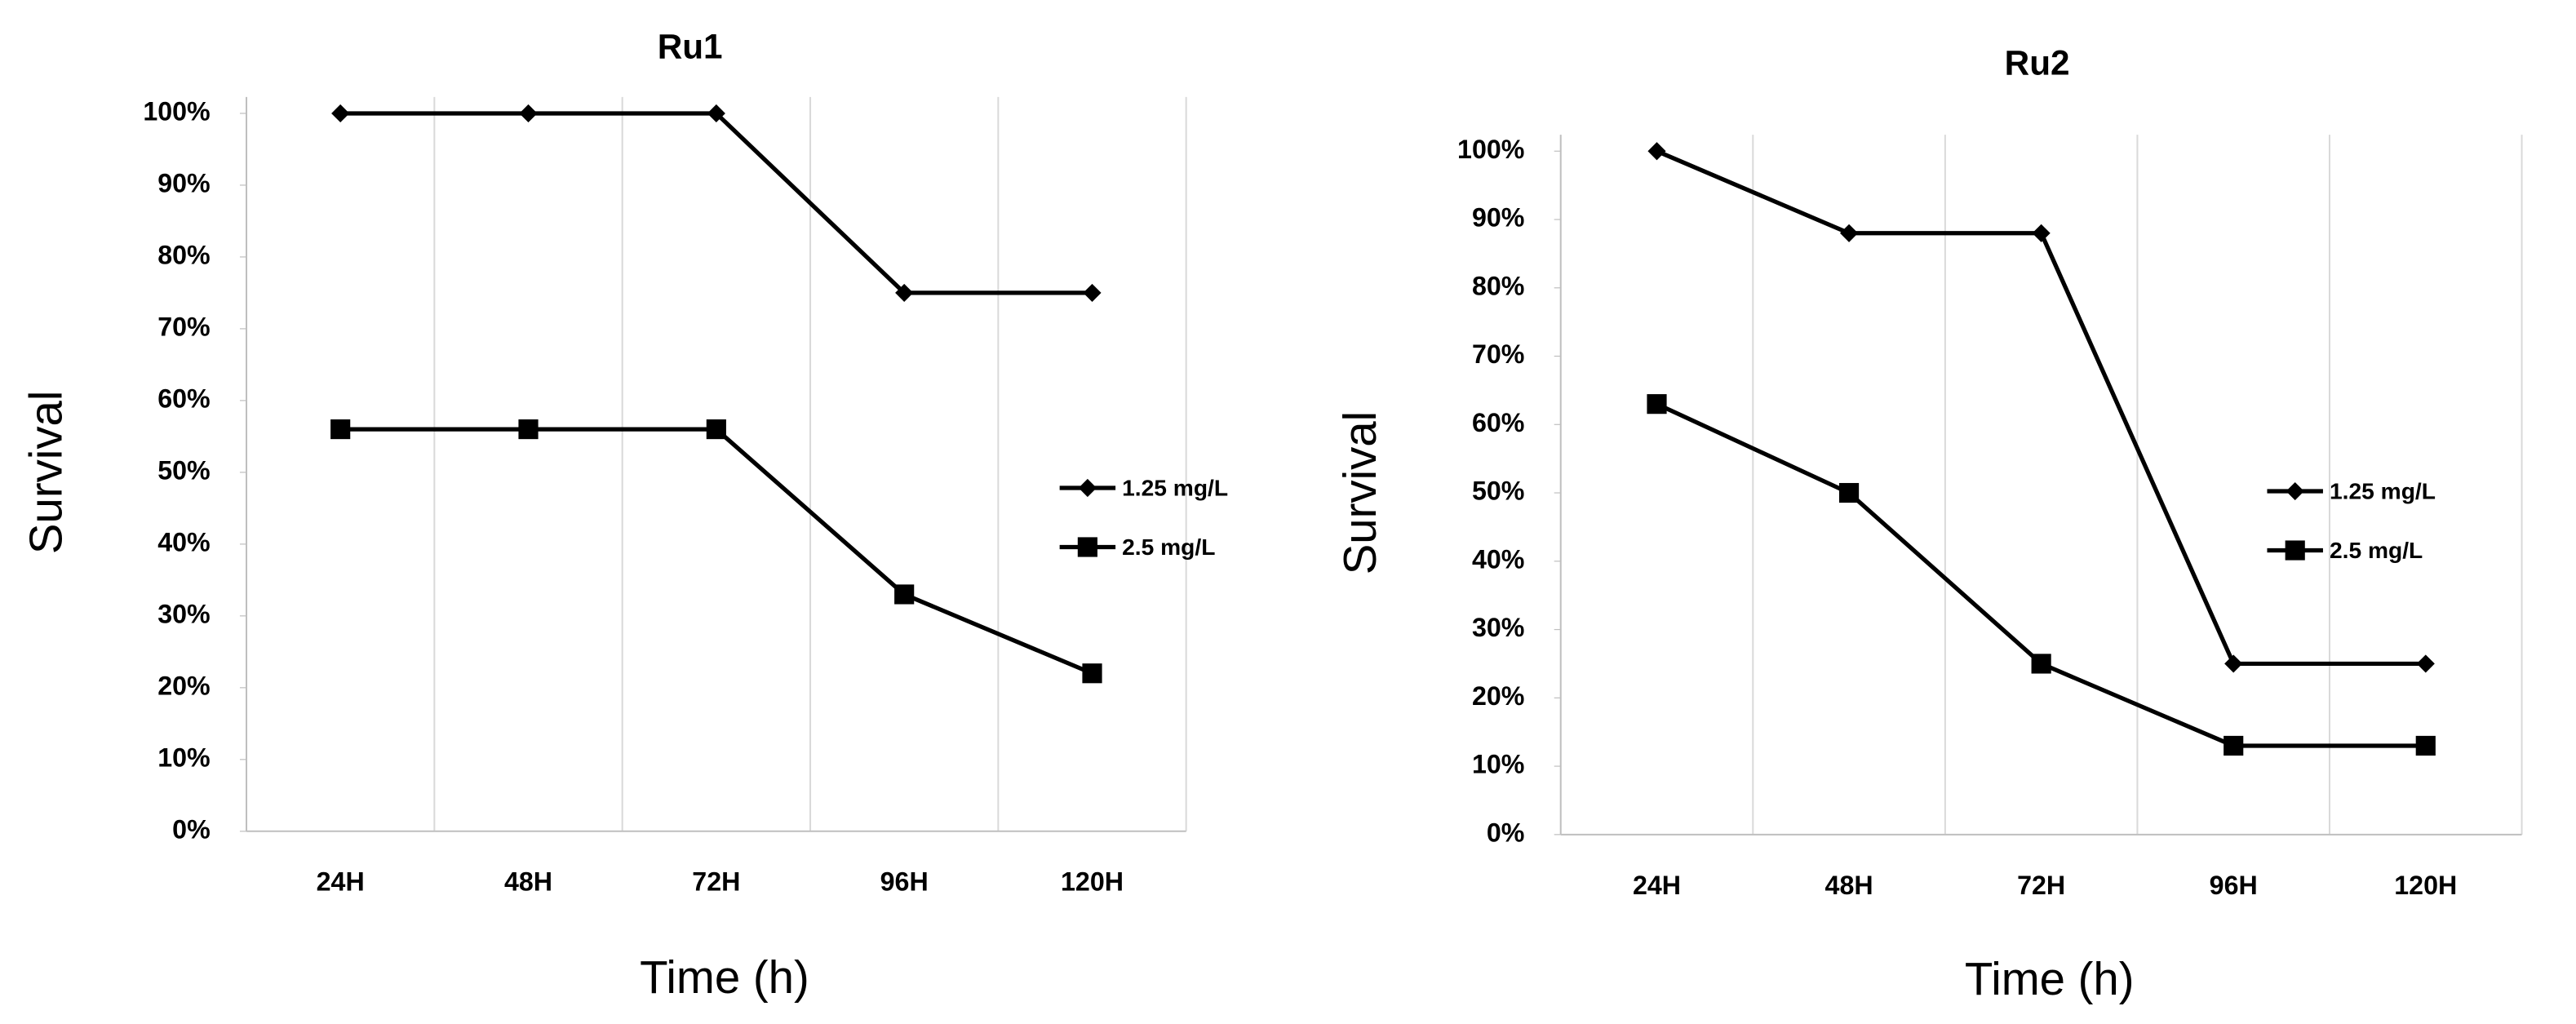 This screenshot has width=2576, height=1024. I want to click on chart-title: Ru2, so click(2037, 63).